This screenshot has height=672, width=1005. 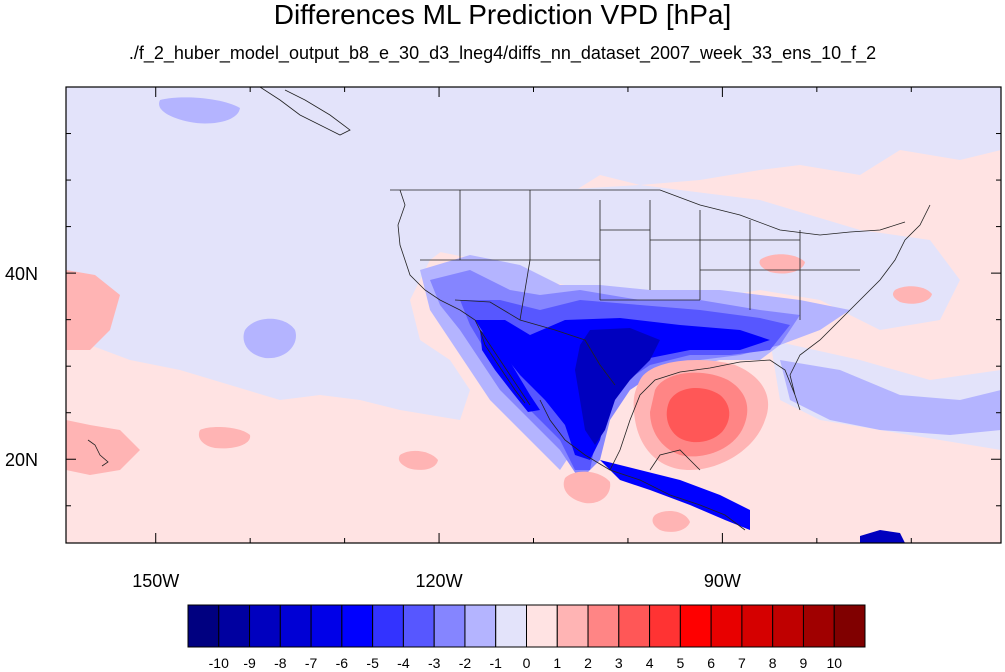 I want to click on lon-tick-label: 90W, so click(x=722, y=581).